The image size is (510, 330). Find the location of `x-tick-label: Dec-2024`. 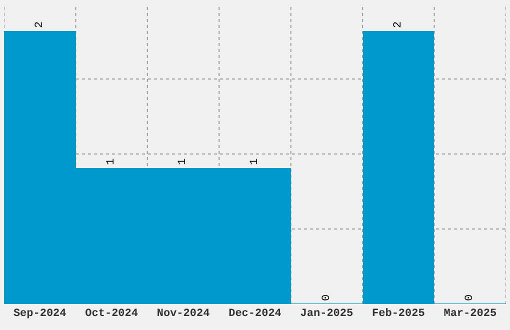

x-tick-label: Dec-2024 is located at coordinates (255, 314).